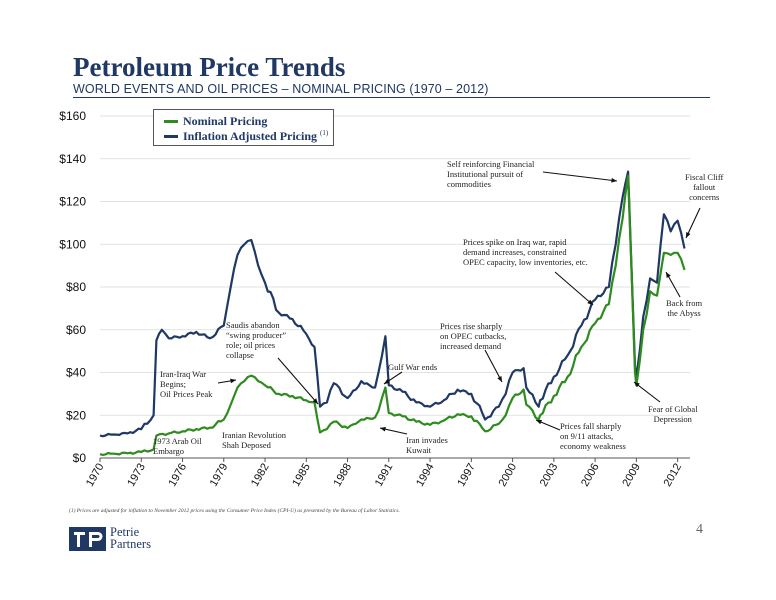 This screenshot has height=600, width=776. What do you see at coordinates (136, 475) in the screenshot?
I see `x-tick-label: 1973` at bounding box center [136, 475].